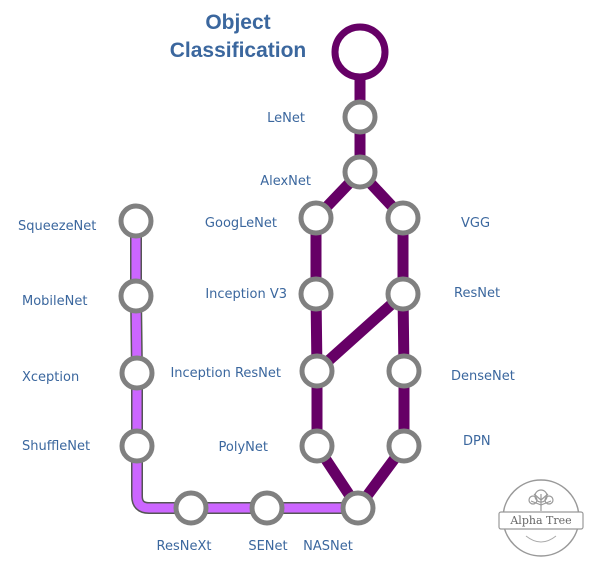 This screenshot has width=591, height=563. What do you see at coordinates (475, 223) in the screenshot?
I see `label-vgg: VGG` at bounding box center [475, 223].